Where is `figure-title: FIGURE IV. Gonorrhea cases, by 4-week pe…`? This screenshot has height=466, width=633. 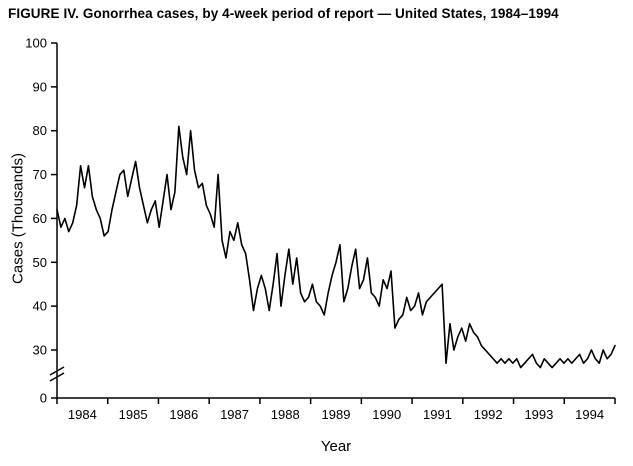 figure-title: FIGURE IV. Gonorrhea cases, by 4-week pe… is located at coordinates (283, 13).